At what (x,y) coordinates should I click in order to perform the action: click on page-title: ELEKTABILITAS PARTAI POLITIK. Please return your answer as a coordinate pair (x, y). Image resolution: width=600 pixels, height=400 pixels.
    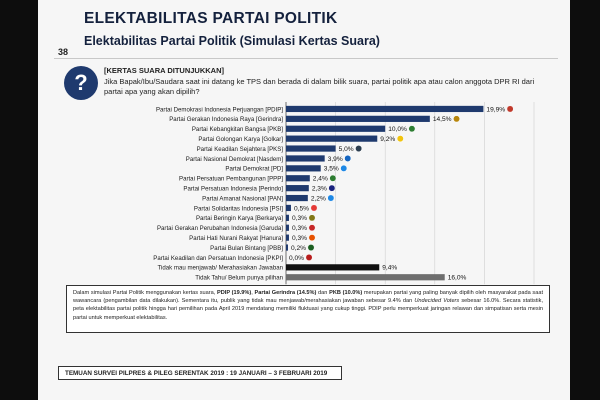
    Looking at the image, I should click on (211, 18).